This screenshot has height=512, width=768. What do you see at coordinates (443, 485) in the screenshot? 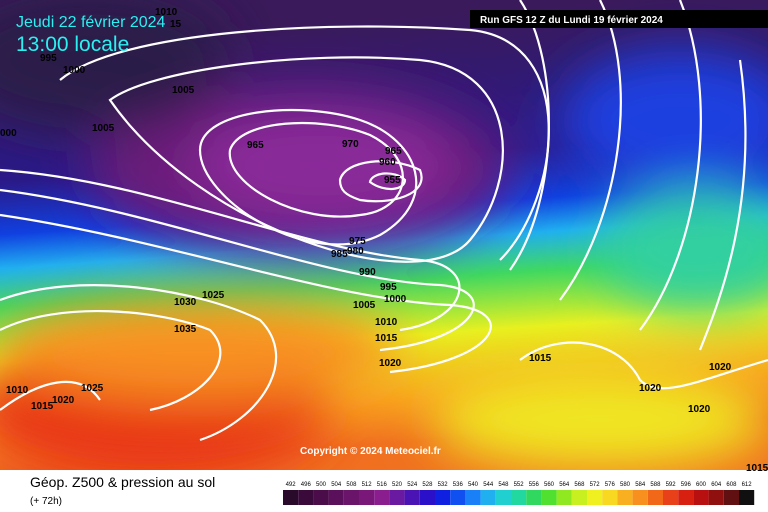
I see `scale-label: 532` at bounding box center [443, 485].